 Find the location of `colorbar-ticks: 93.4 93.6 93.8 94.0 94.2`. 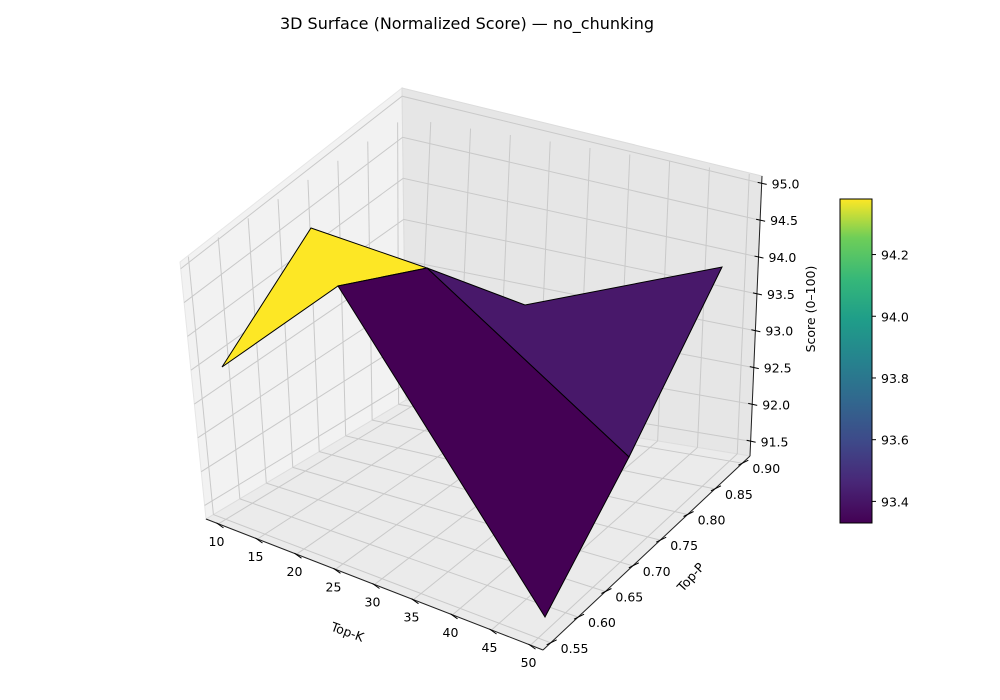

colorbar-ticks: 93.4 93.6 93.8 94.0 94.2 is located at coordinates (890, 378).